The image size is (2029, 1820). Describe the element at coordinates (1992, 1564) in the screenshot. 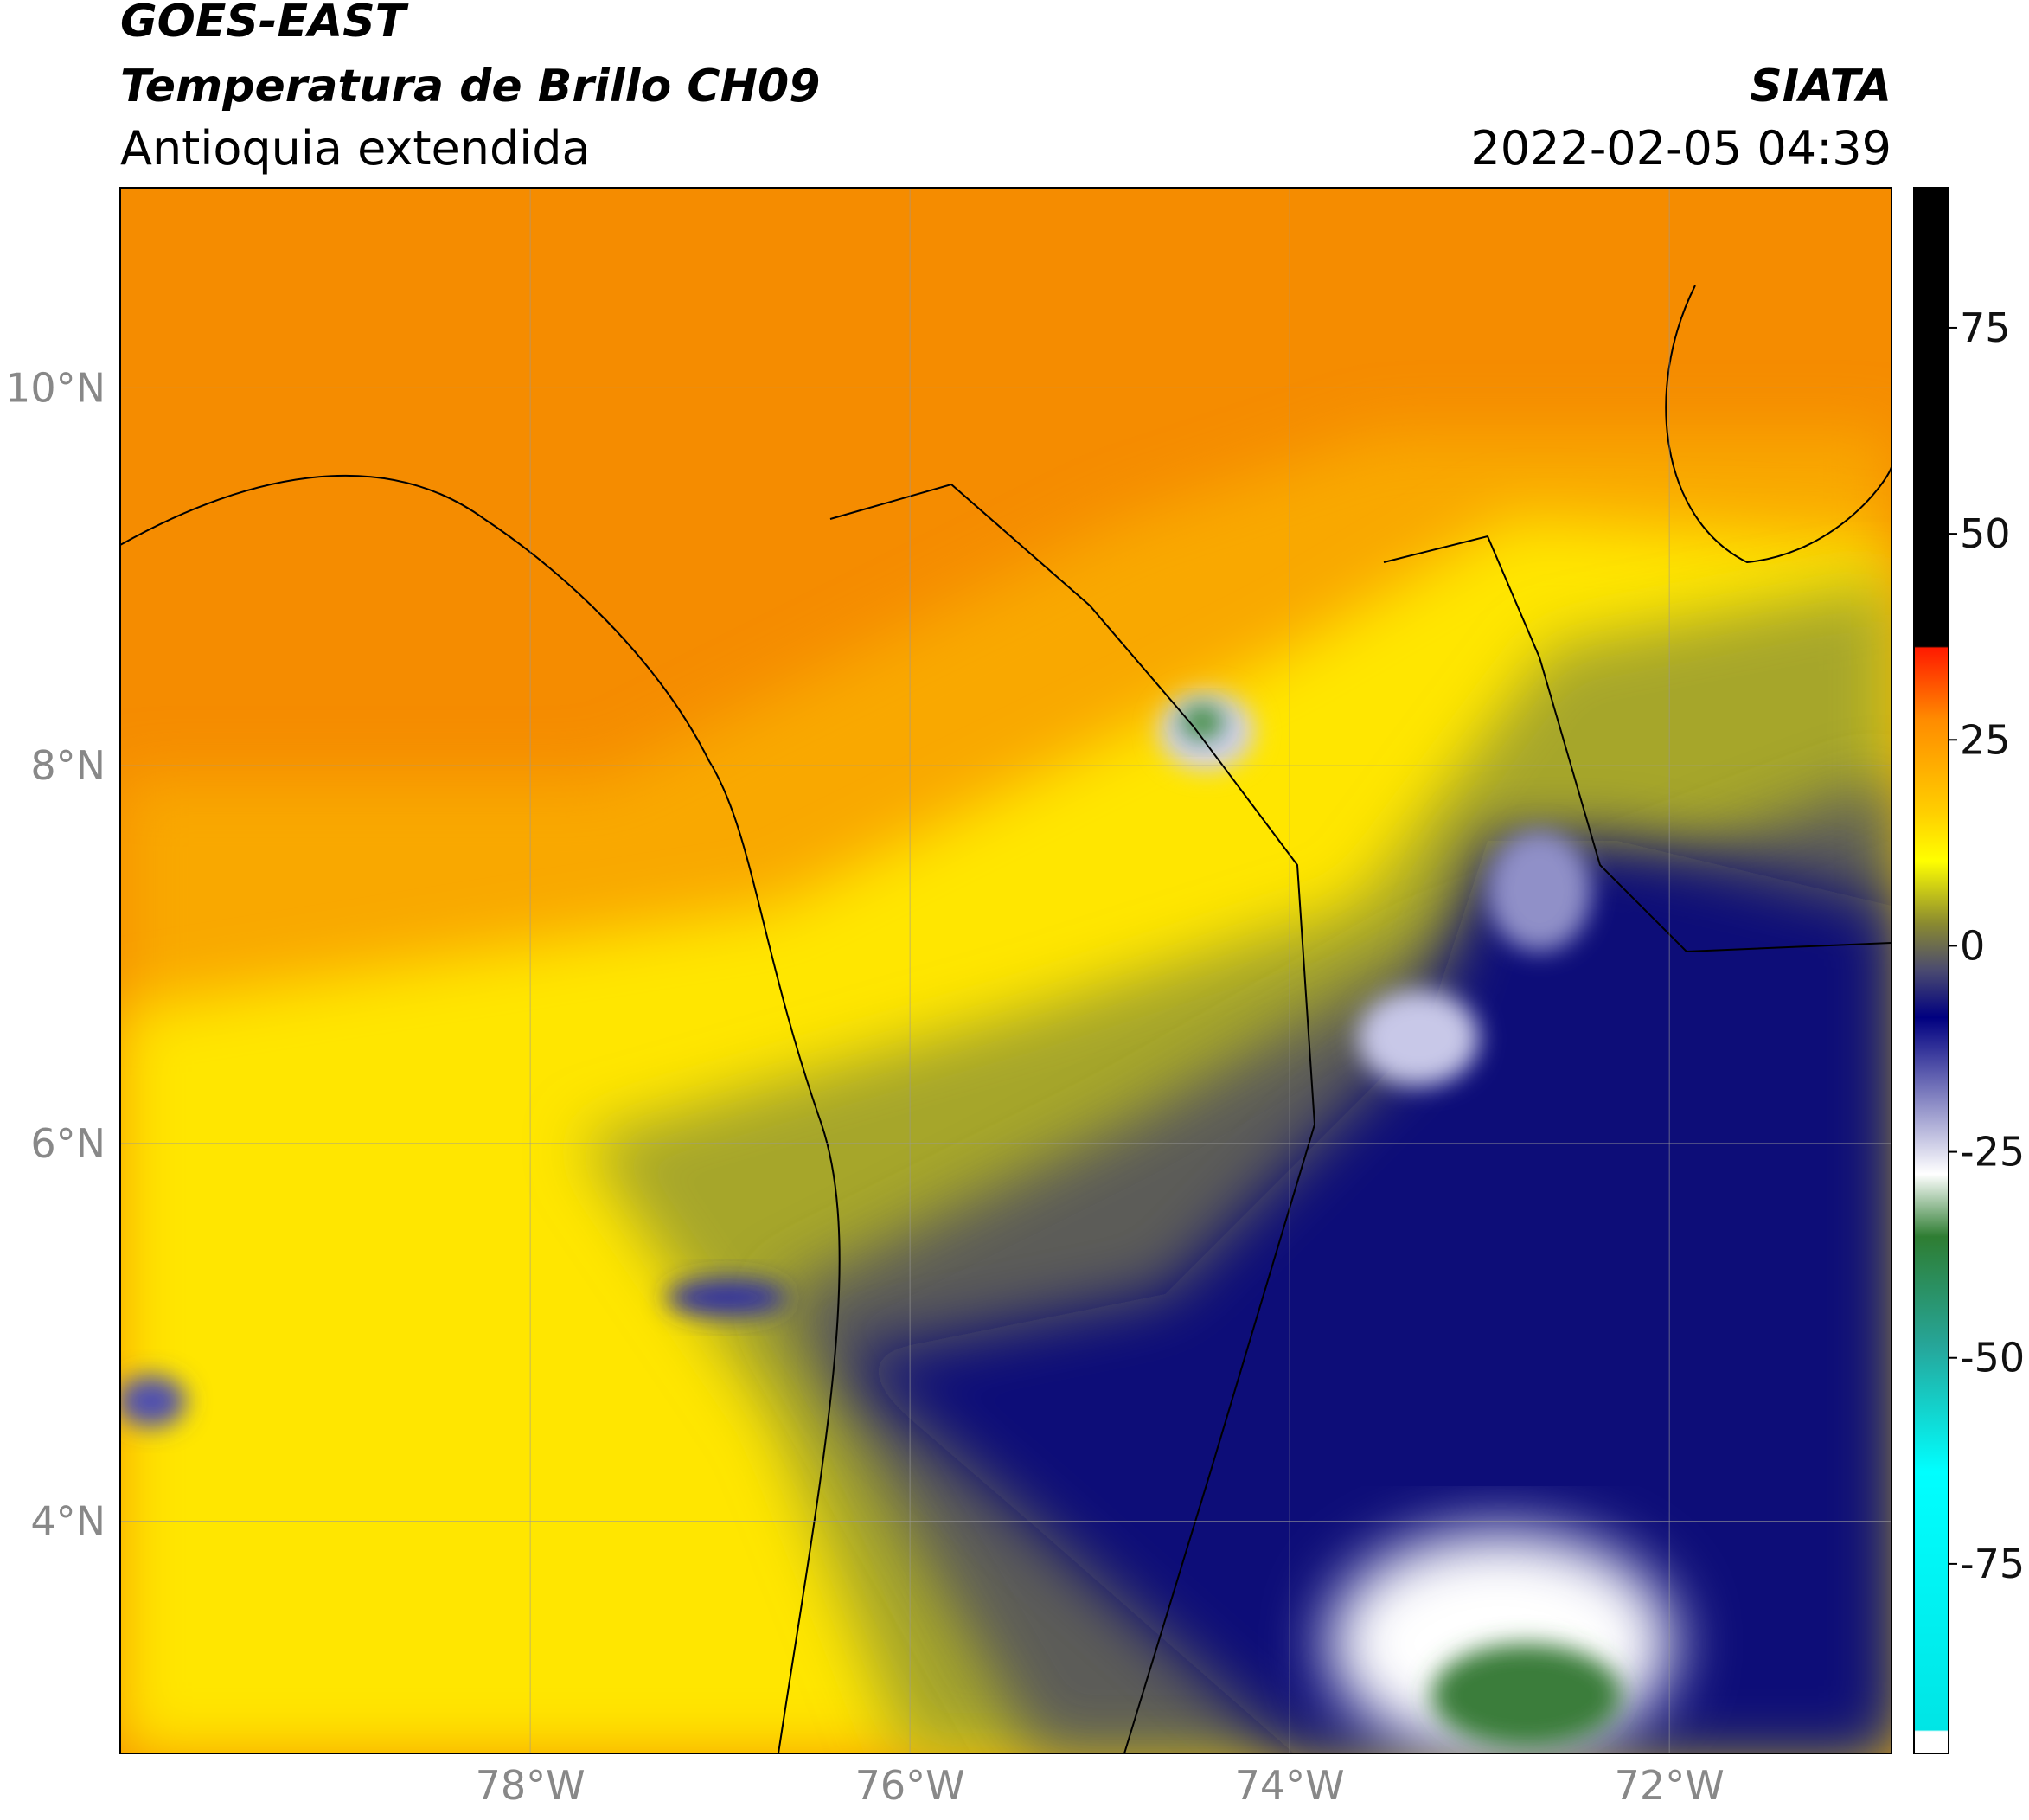

I see `colorbar-tick-label: -75` at that location.